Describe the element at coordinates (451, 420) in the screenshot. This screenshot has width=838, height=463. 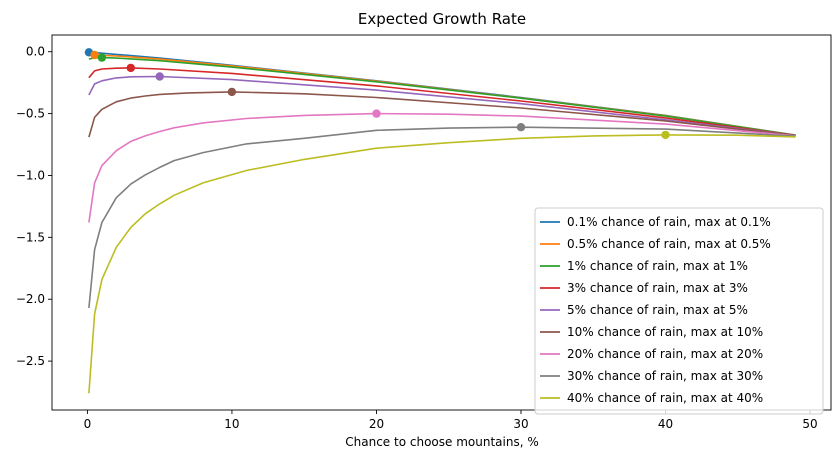
I see `x-axis: 0 10 20 30 40 50` at that location.